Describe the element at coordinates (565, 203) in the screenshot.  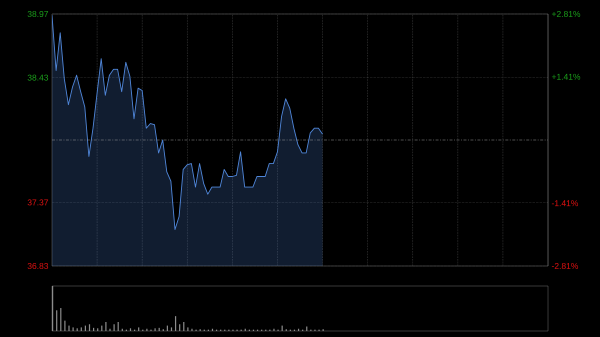
I see `y2-tick-label: -1.41%` at that location.